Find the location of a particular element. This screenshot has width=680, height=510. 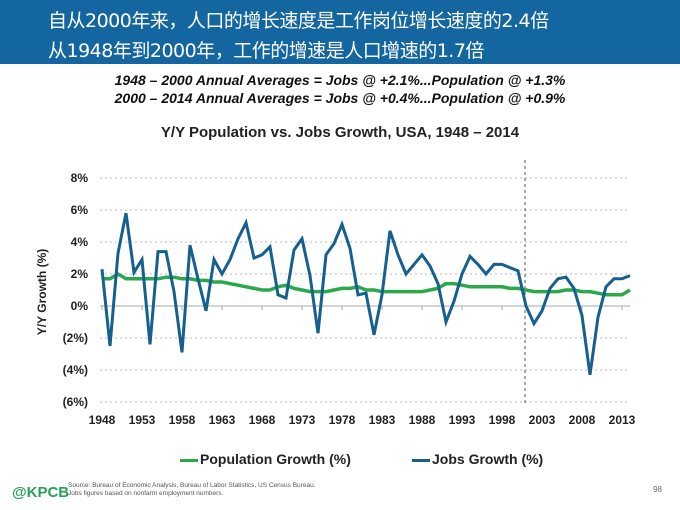

y-axis-label: Y/Y Growth (%) is located at coordinates (42, 292).